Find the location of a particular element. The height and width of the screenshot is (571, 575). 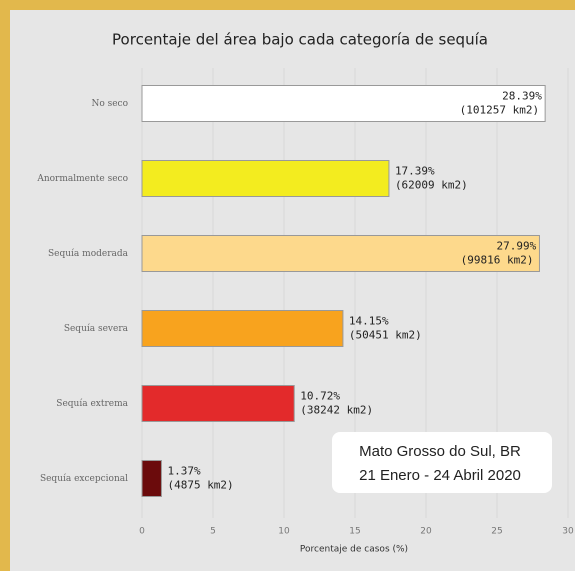

y-tick-label: Sequía severa is located at coordinates (96, 328).